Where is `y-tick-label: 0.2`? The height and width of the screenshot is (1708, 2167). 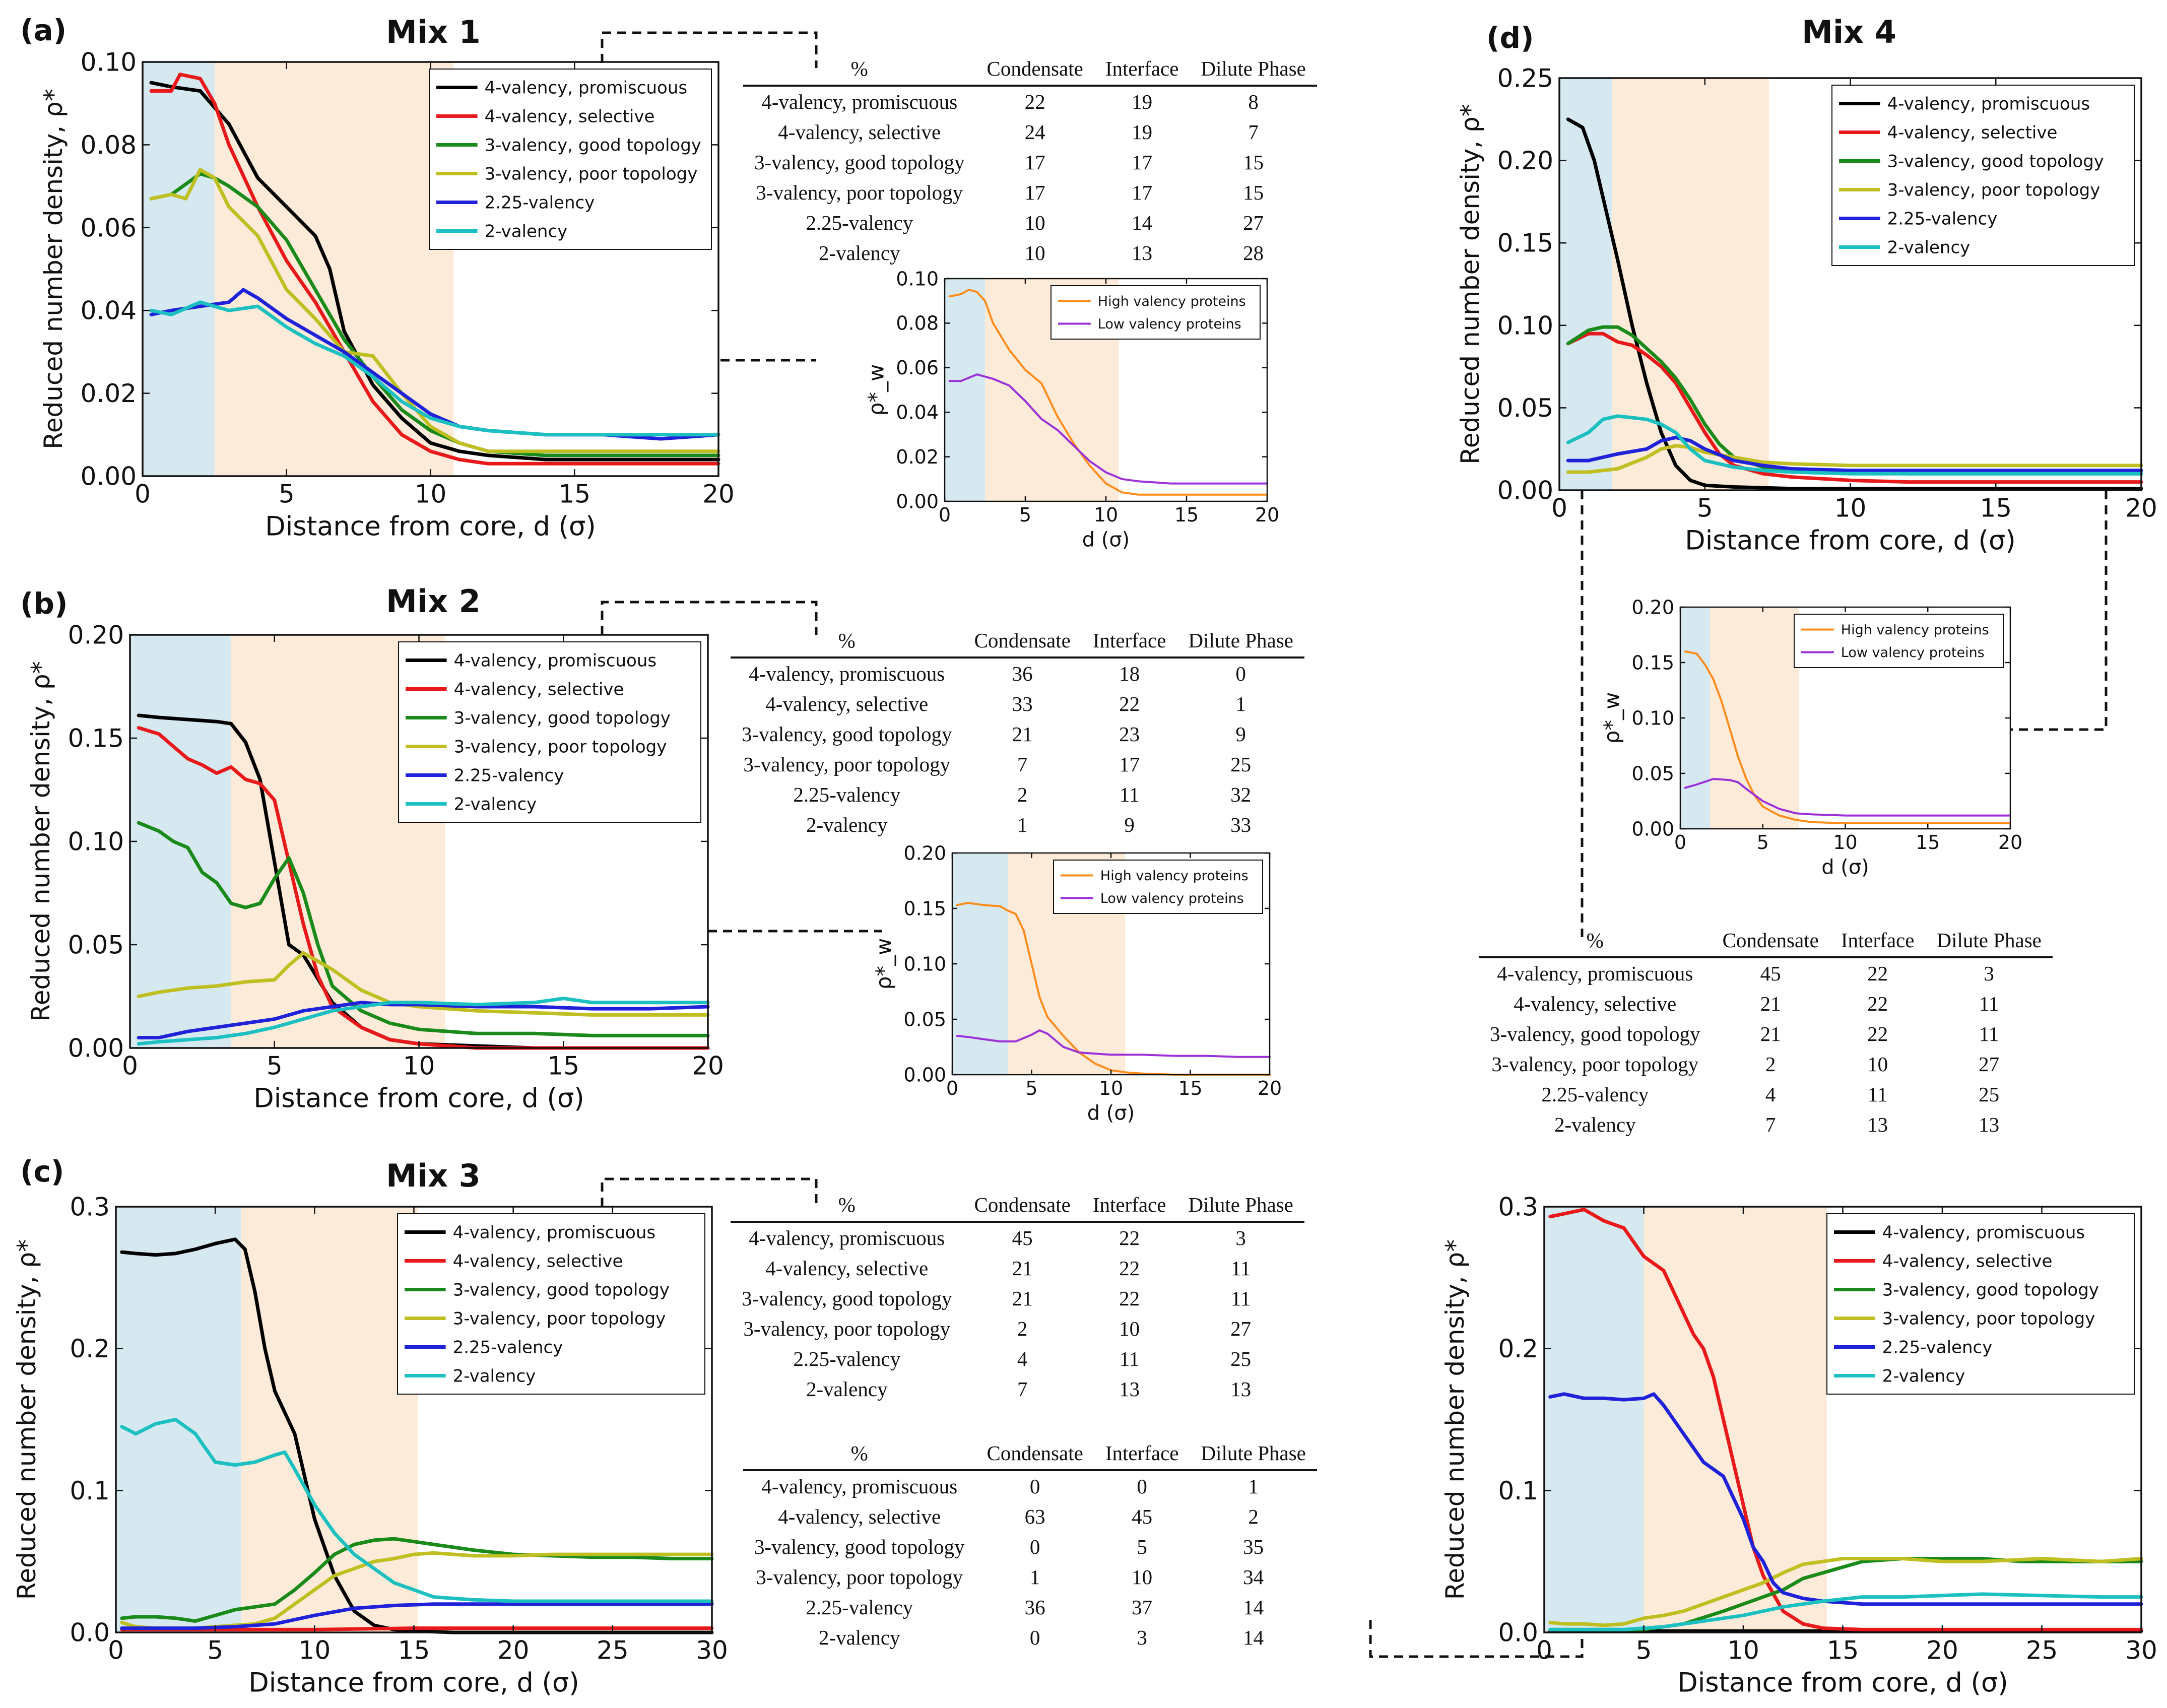 y-tick-label: 0.2 is located at coordinates (90, 1348).